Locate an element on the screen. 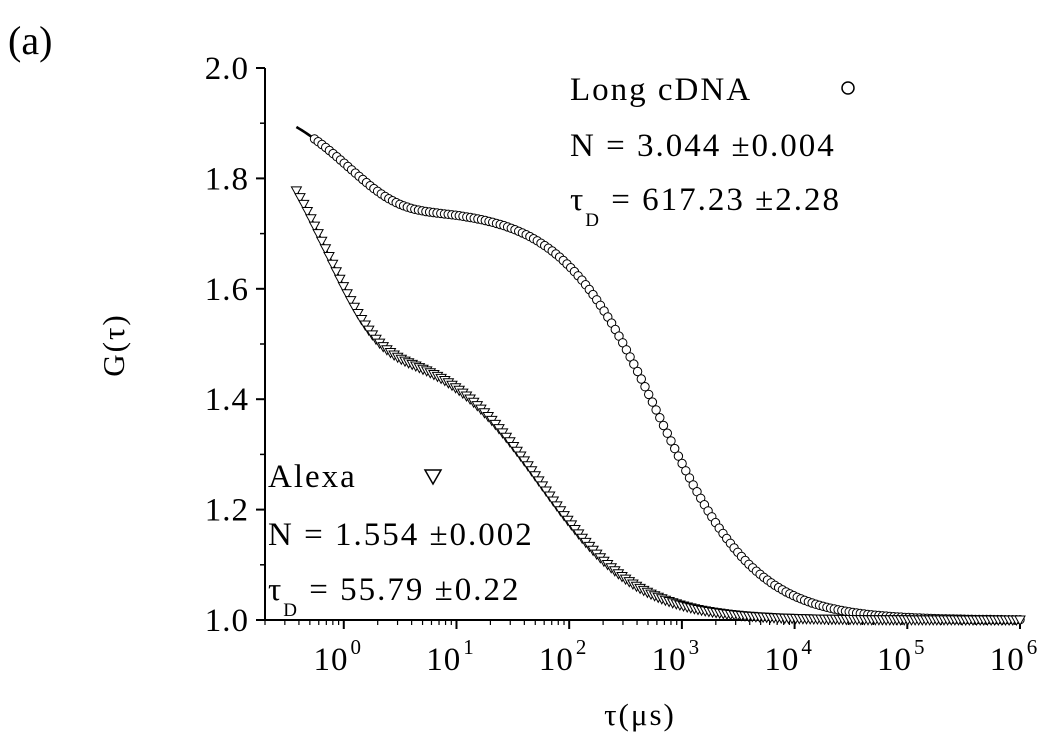 This screenshot has width=1050, height=737. tau-d-long-cdna: τD = 617.23 ±2.28 is located at coordinates (705, 206).